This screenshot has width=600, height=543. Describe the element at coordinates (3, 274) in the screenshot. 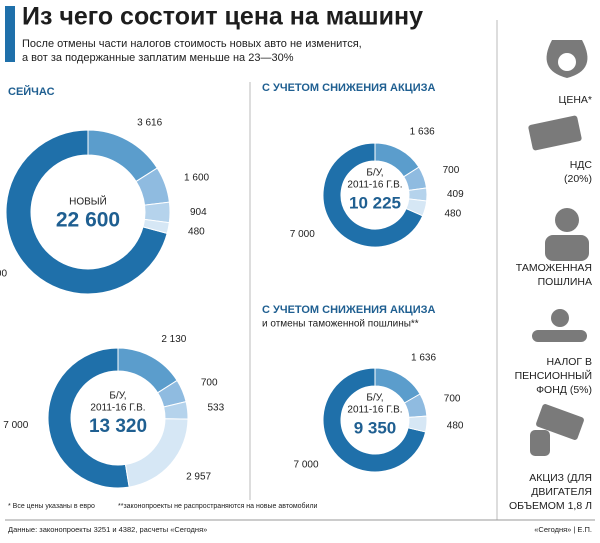

I see `value-label: 16 000` at that location.